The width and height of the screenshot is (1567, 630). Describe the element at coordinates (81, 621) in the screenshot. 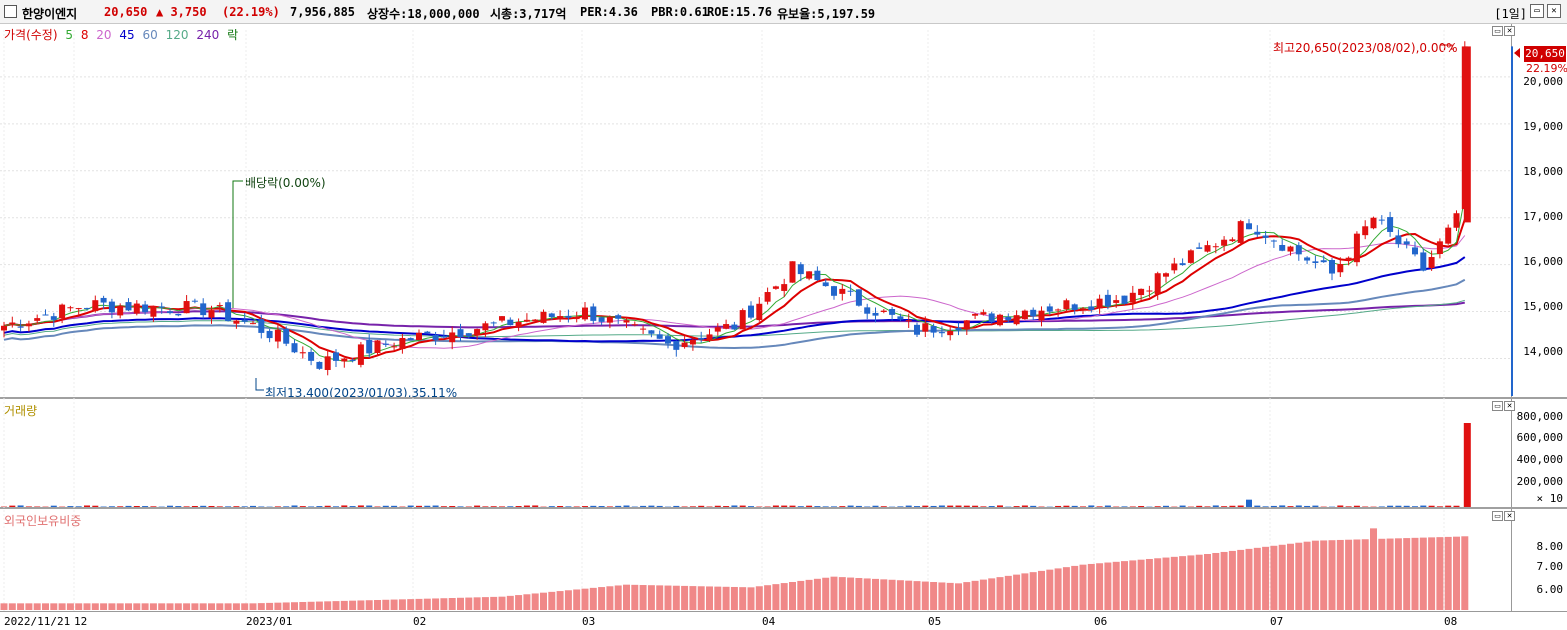

I see `date-tick: 12` at that location.